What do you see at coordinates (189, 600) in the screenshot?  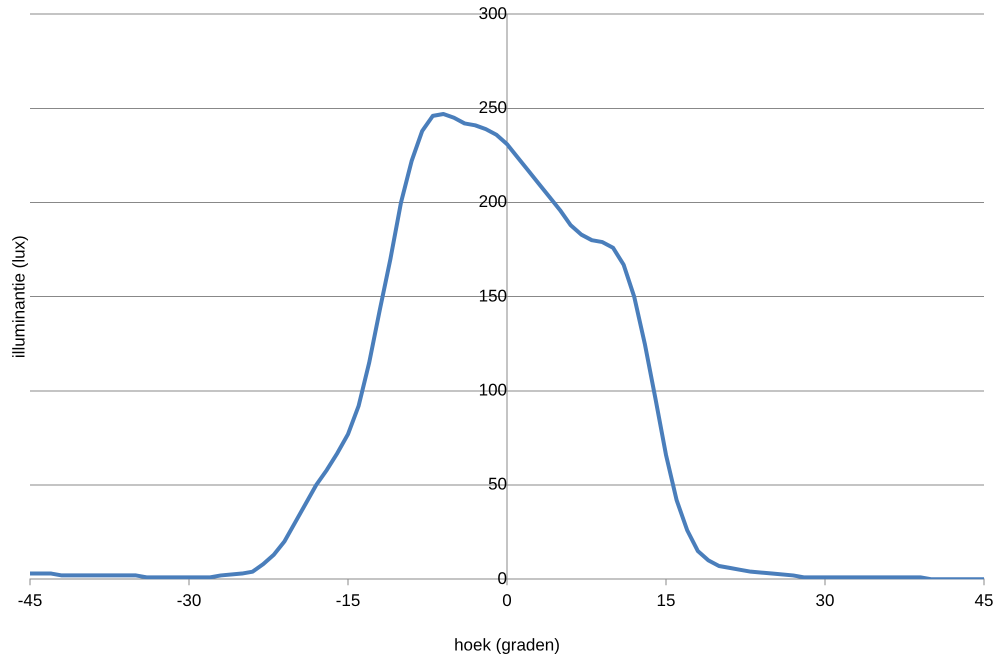 I see `x-tick-label: -30` at bounding box center [189, 600].